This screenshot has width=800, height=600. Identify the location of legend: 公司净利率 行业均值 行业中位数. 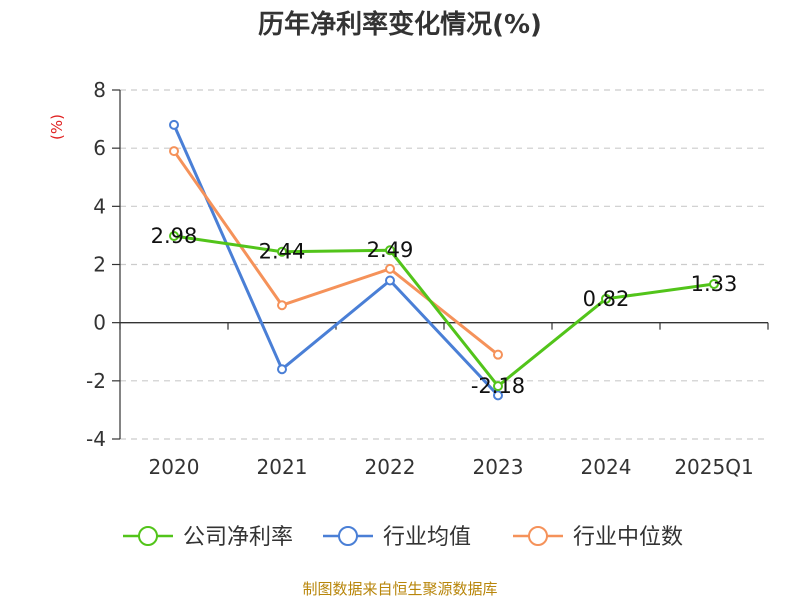
(403, 537).